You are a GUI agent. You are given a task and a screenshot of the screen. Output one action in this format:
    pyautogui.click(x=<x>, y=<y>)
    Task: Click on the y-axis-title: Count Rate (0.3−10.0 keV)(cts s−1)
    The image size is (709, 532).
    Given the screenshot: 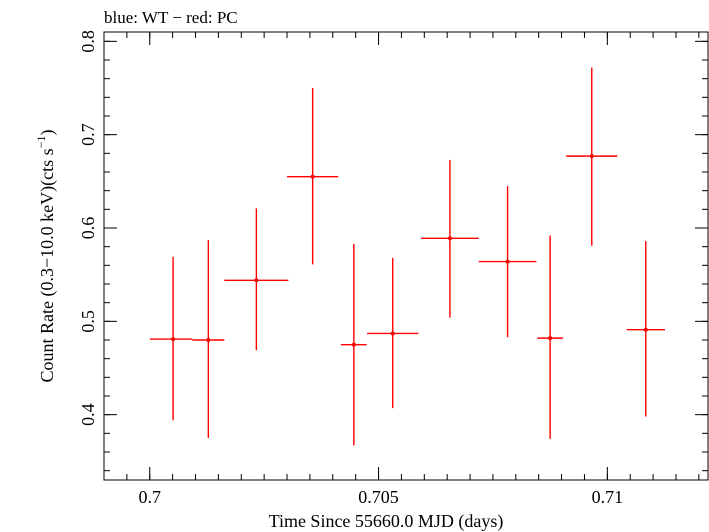 What is the action you would take?
    pyautogui.click(x=46, y=256)
    